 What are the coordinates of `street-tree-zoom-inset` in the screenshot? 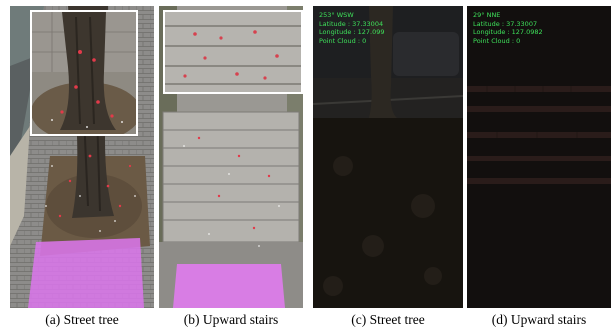 It's located at (84, 73).